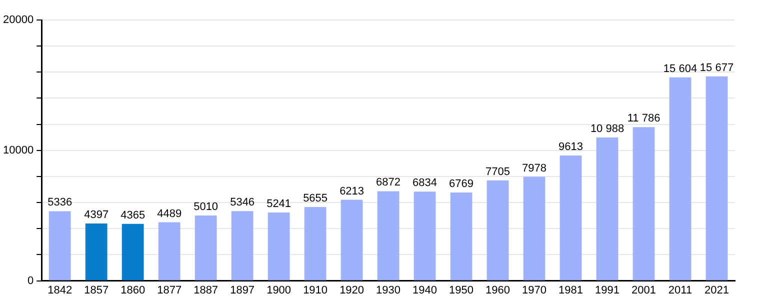 This screenshot has height=300, width=760. I want to click on x-tick-label: 1900, so click(279, 290).